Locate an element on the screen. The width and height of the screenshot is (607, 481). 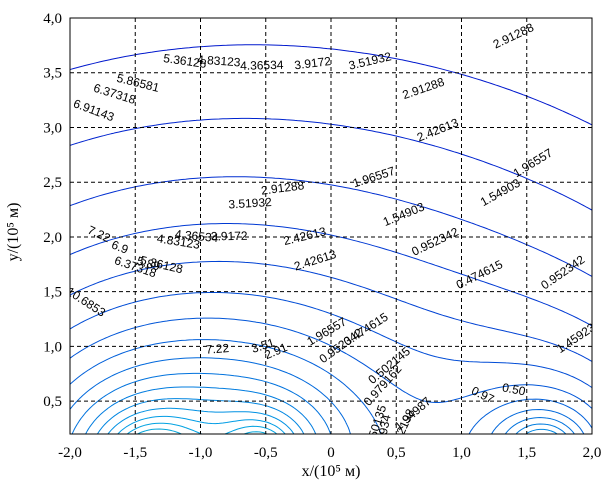
y-tick-label: 2,5 is located at coordinates (52, 183).